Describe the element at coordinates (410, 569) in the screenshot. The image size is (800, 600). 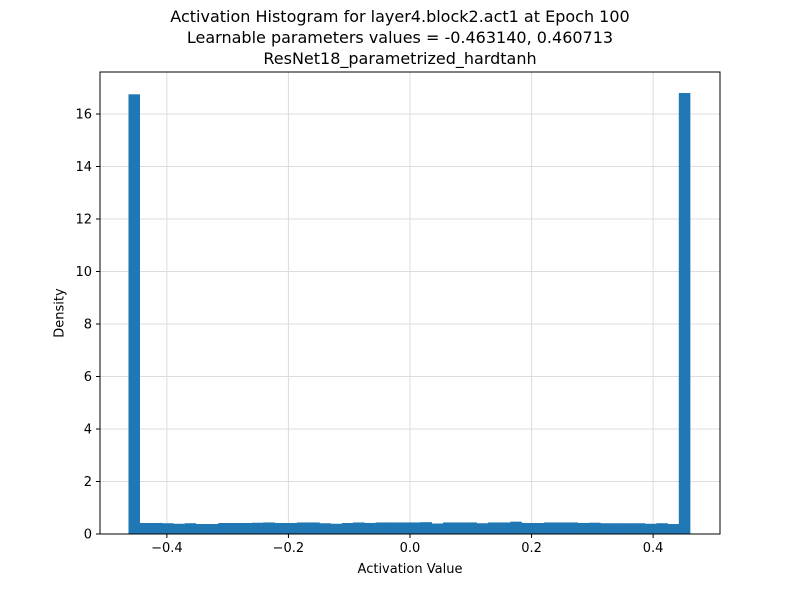
I see `x-axis-label: Activation Value` at that location.